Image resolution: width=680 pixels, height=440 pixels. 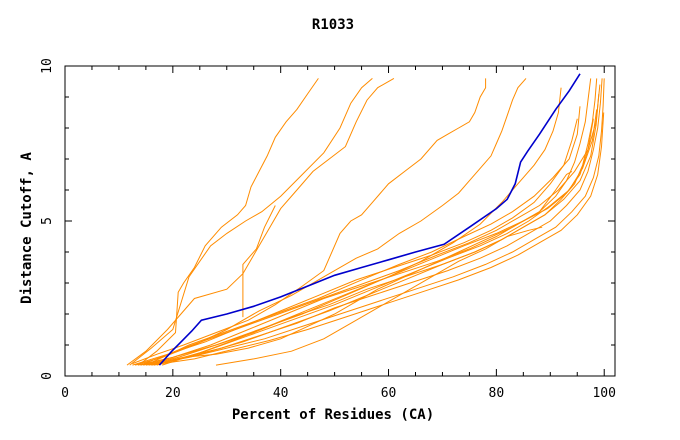 I want to click on y-tick-label-5: 5, so click(x=47, y=221).